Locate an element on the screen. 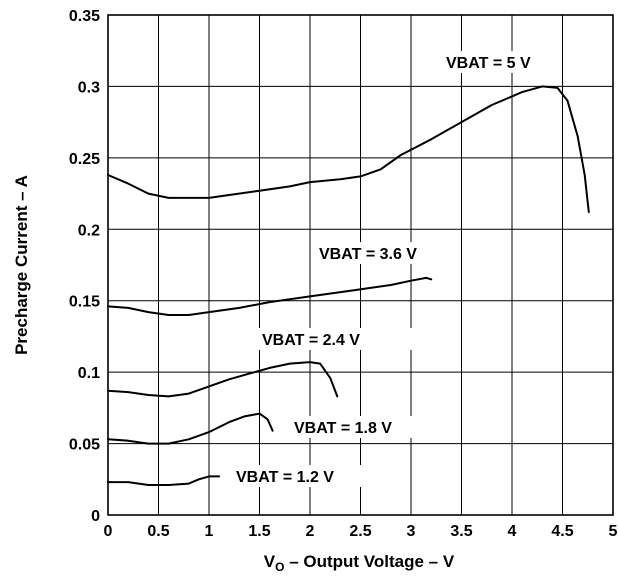 This screenshot has width=620, height=579. series-label-group-1-8v: VBAT = 1.8 V is located at coordinates (358, 427).